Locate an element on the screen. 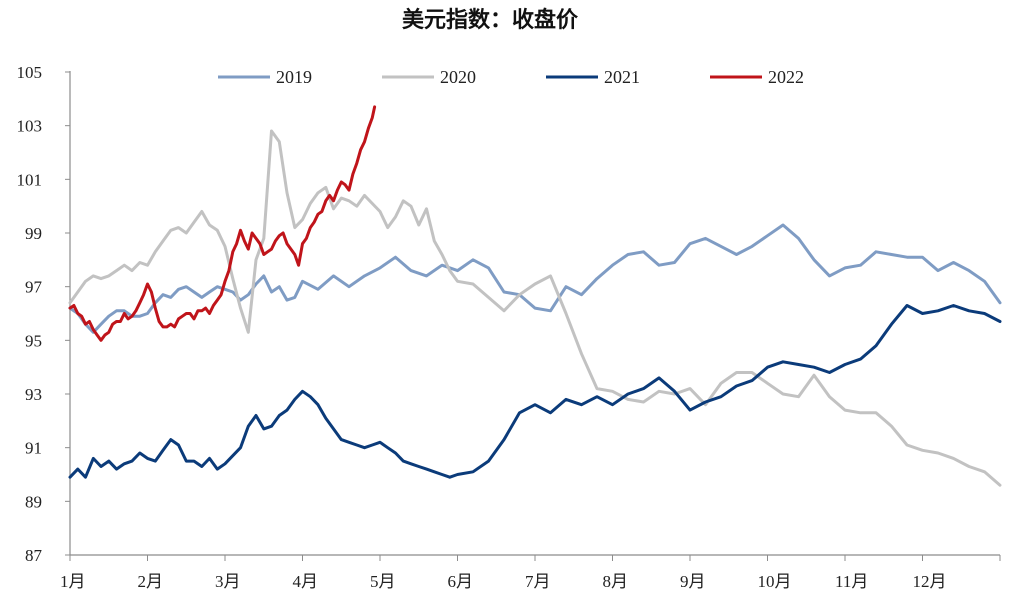 This screenshot has width=1024, height=610. x-tick-label: 2月 is located at coordinates (151, 581).